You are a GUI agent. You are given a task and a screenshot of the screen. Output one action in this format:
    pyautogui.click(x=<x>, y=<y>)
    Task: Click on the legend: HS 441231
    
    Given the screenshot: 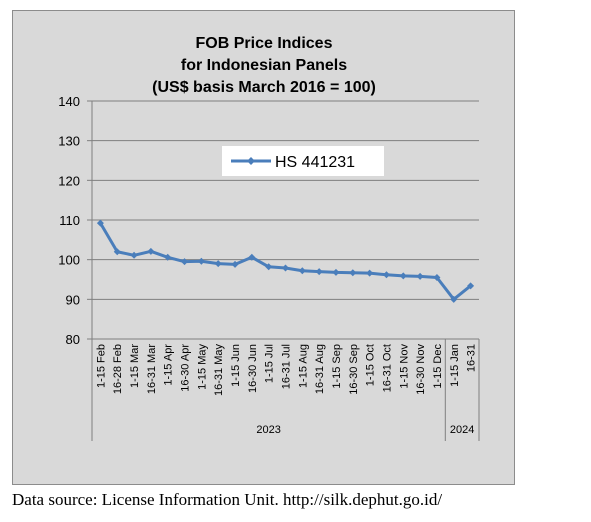 What is the action you would take?
    pyautogui.click(x=303, y=161)
    